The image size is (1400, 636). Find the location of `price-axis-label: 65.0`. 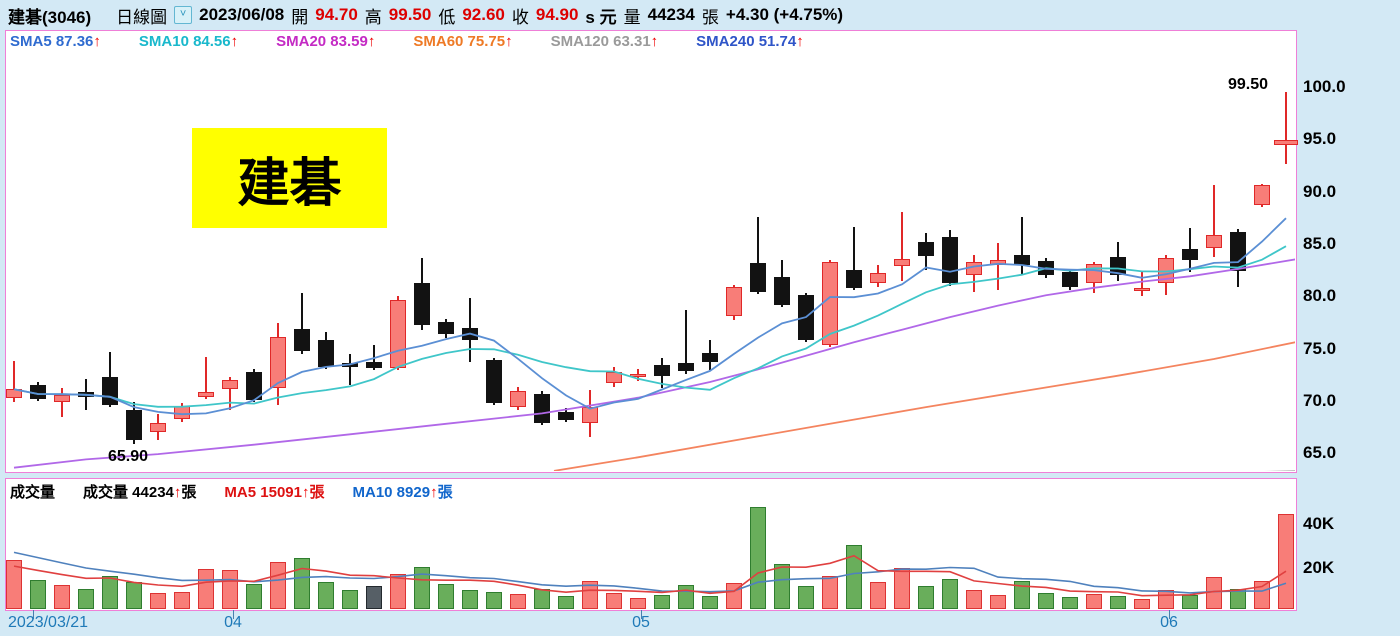

price-axis-label: 65.0 is located at coordinates (1320, 453).